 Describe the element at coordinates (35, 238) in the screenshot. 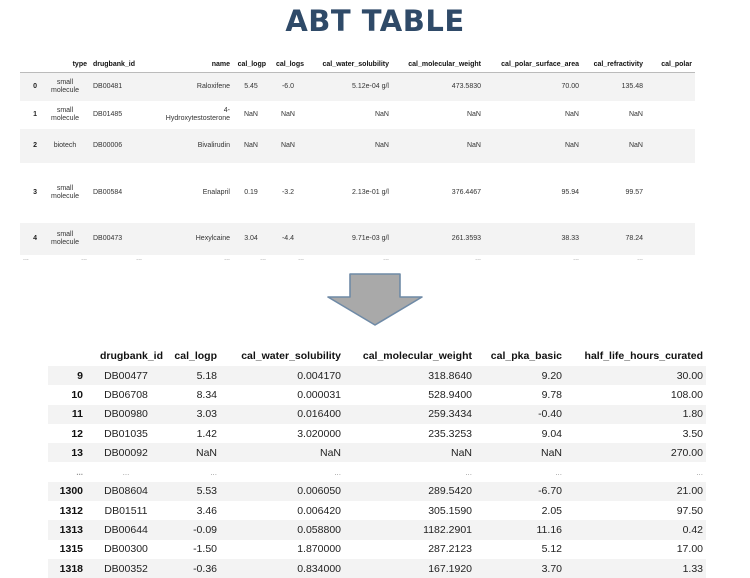

I see `row-index: 4` at that location.